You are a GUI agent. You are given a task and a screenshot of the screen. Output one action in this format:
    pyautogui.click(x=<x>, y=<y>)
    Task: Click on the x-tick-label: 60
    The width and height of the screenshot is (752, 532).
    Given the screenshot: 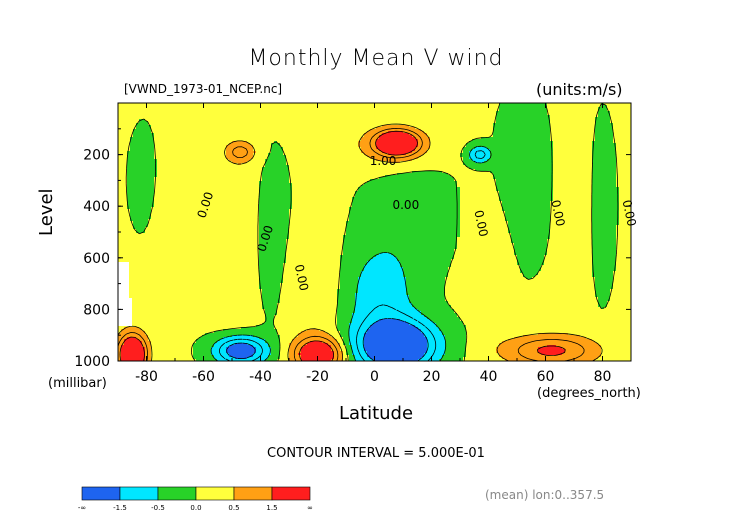 What is the action you would take?
    pyautogui.click(x=546, y=377)
    